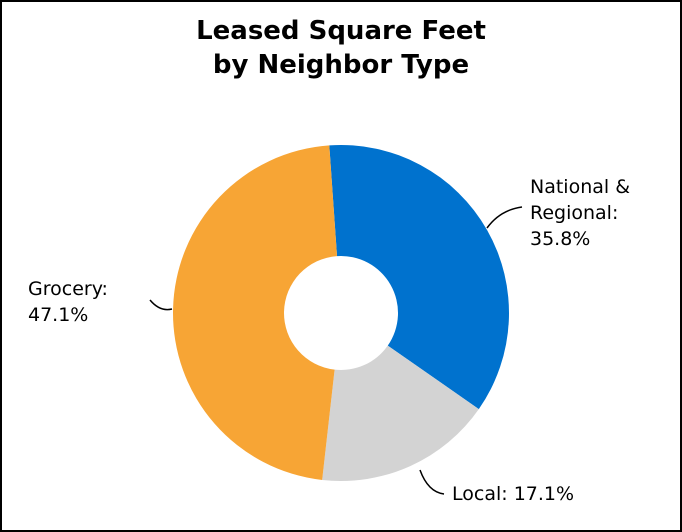 The image size is (682, 532). Describe the element at coordinates (341, 31) in the screenshot. I see `chart-title: Leased Square Feet` at that location.